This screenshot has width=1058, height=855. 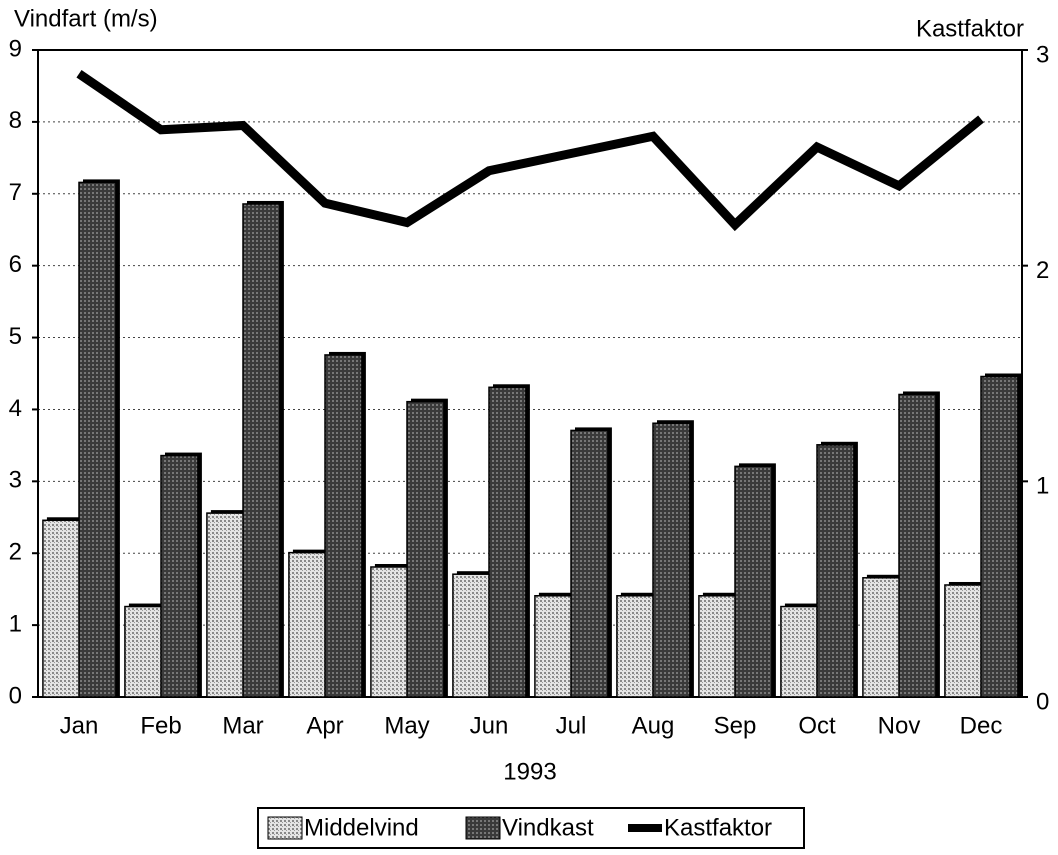 What do you see at coordinates (242, 725) in the screenshot?
I see `x-tick-label: Mar` at bounding box center [242, 725].